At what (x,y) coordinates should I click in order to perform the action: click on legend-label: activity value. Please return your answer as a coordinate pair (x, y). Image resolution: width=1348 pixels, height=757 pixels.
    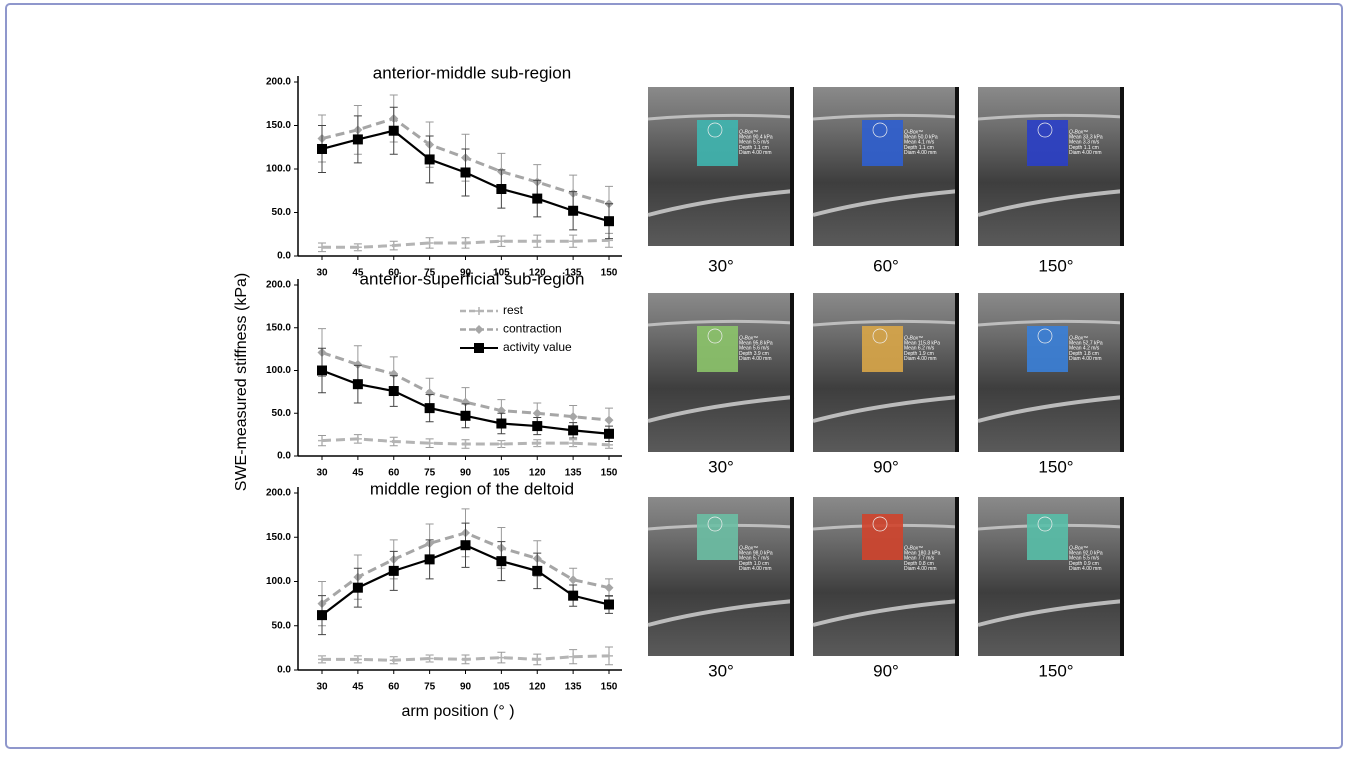
    Looking at the image, I should click on (537, 347).